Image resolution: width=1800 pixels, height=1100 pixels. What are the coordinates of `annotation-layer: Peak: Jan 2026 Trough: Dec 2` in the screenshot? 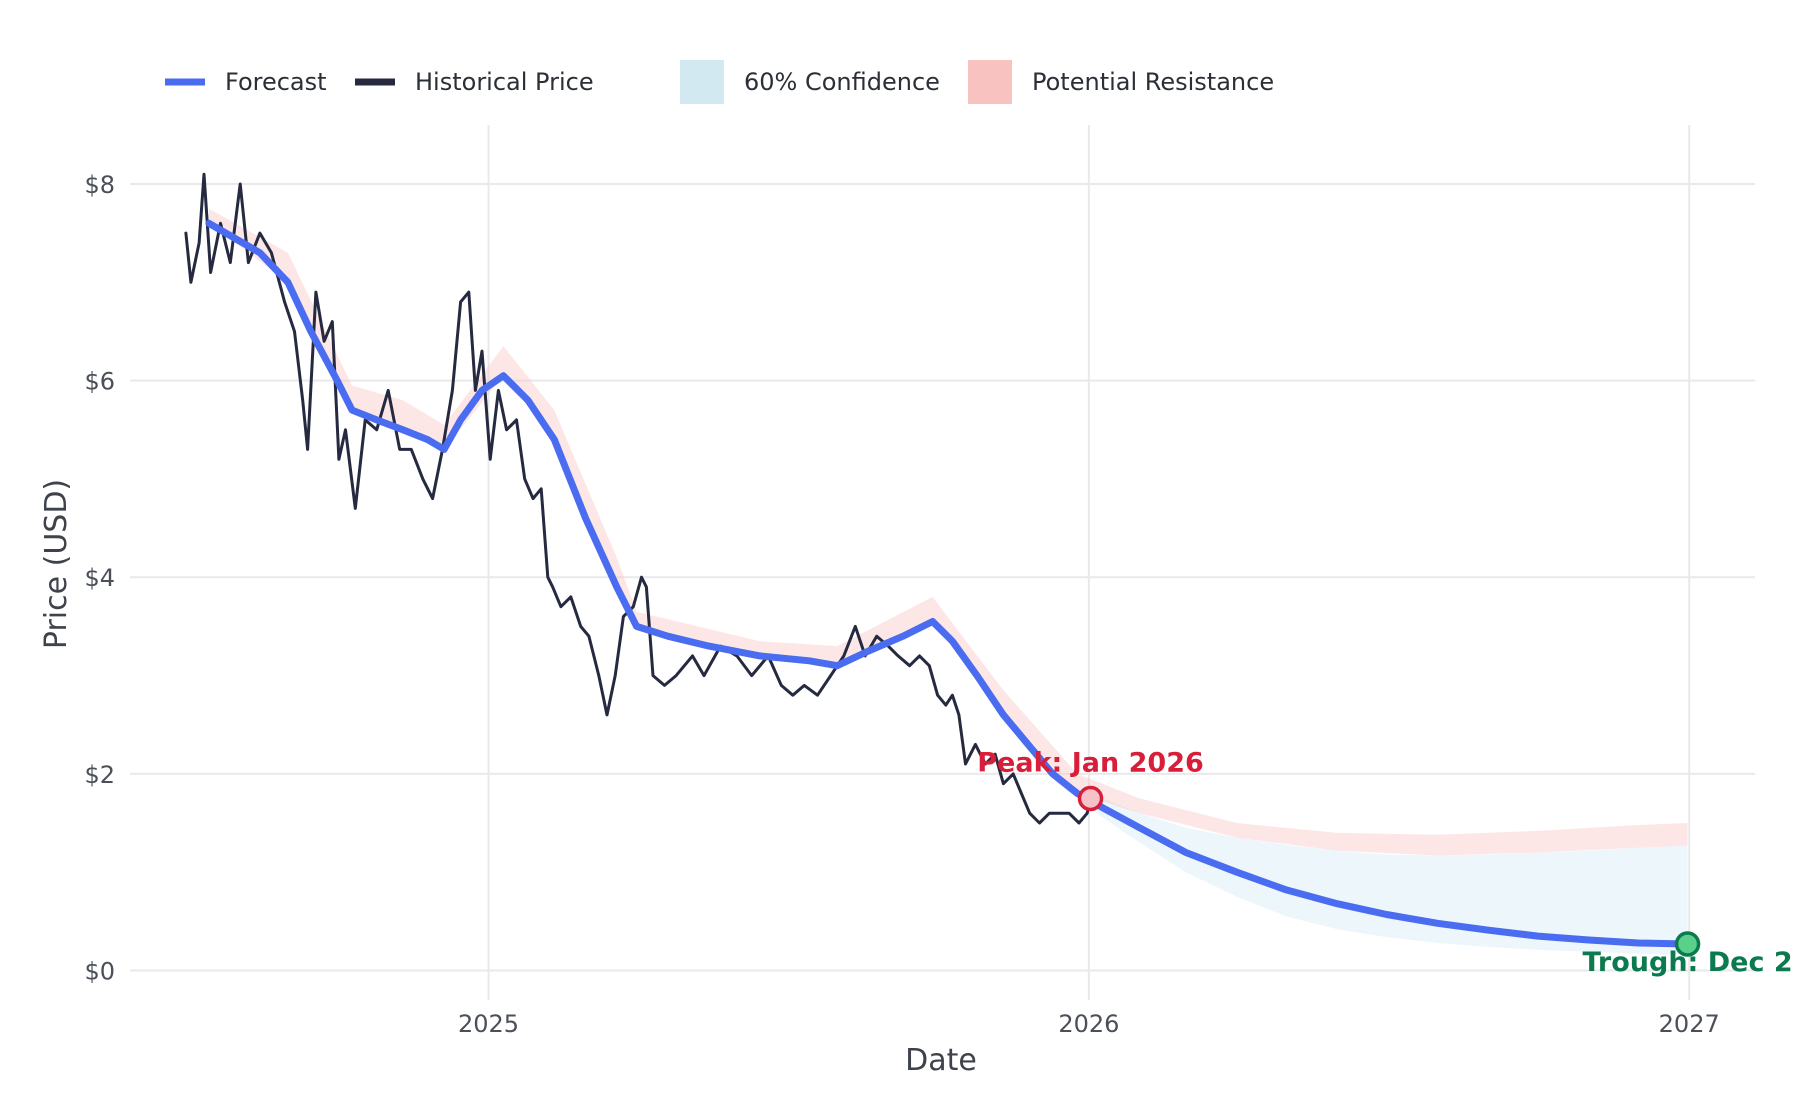 It's located at (1384, 862).